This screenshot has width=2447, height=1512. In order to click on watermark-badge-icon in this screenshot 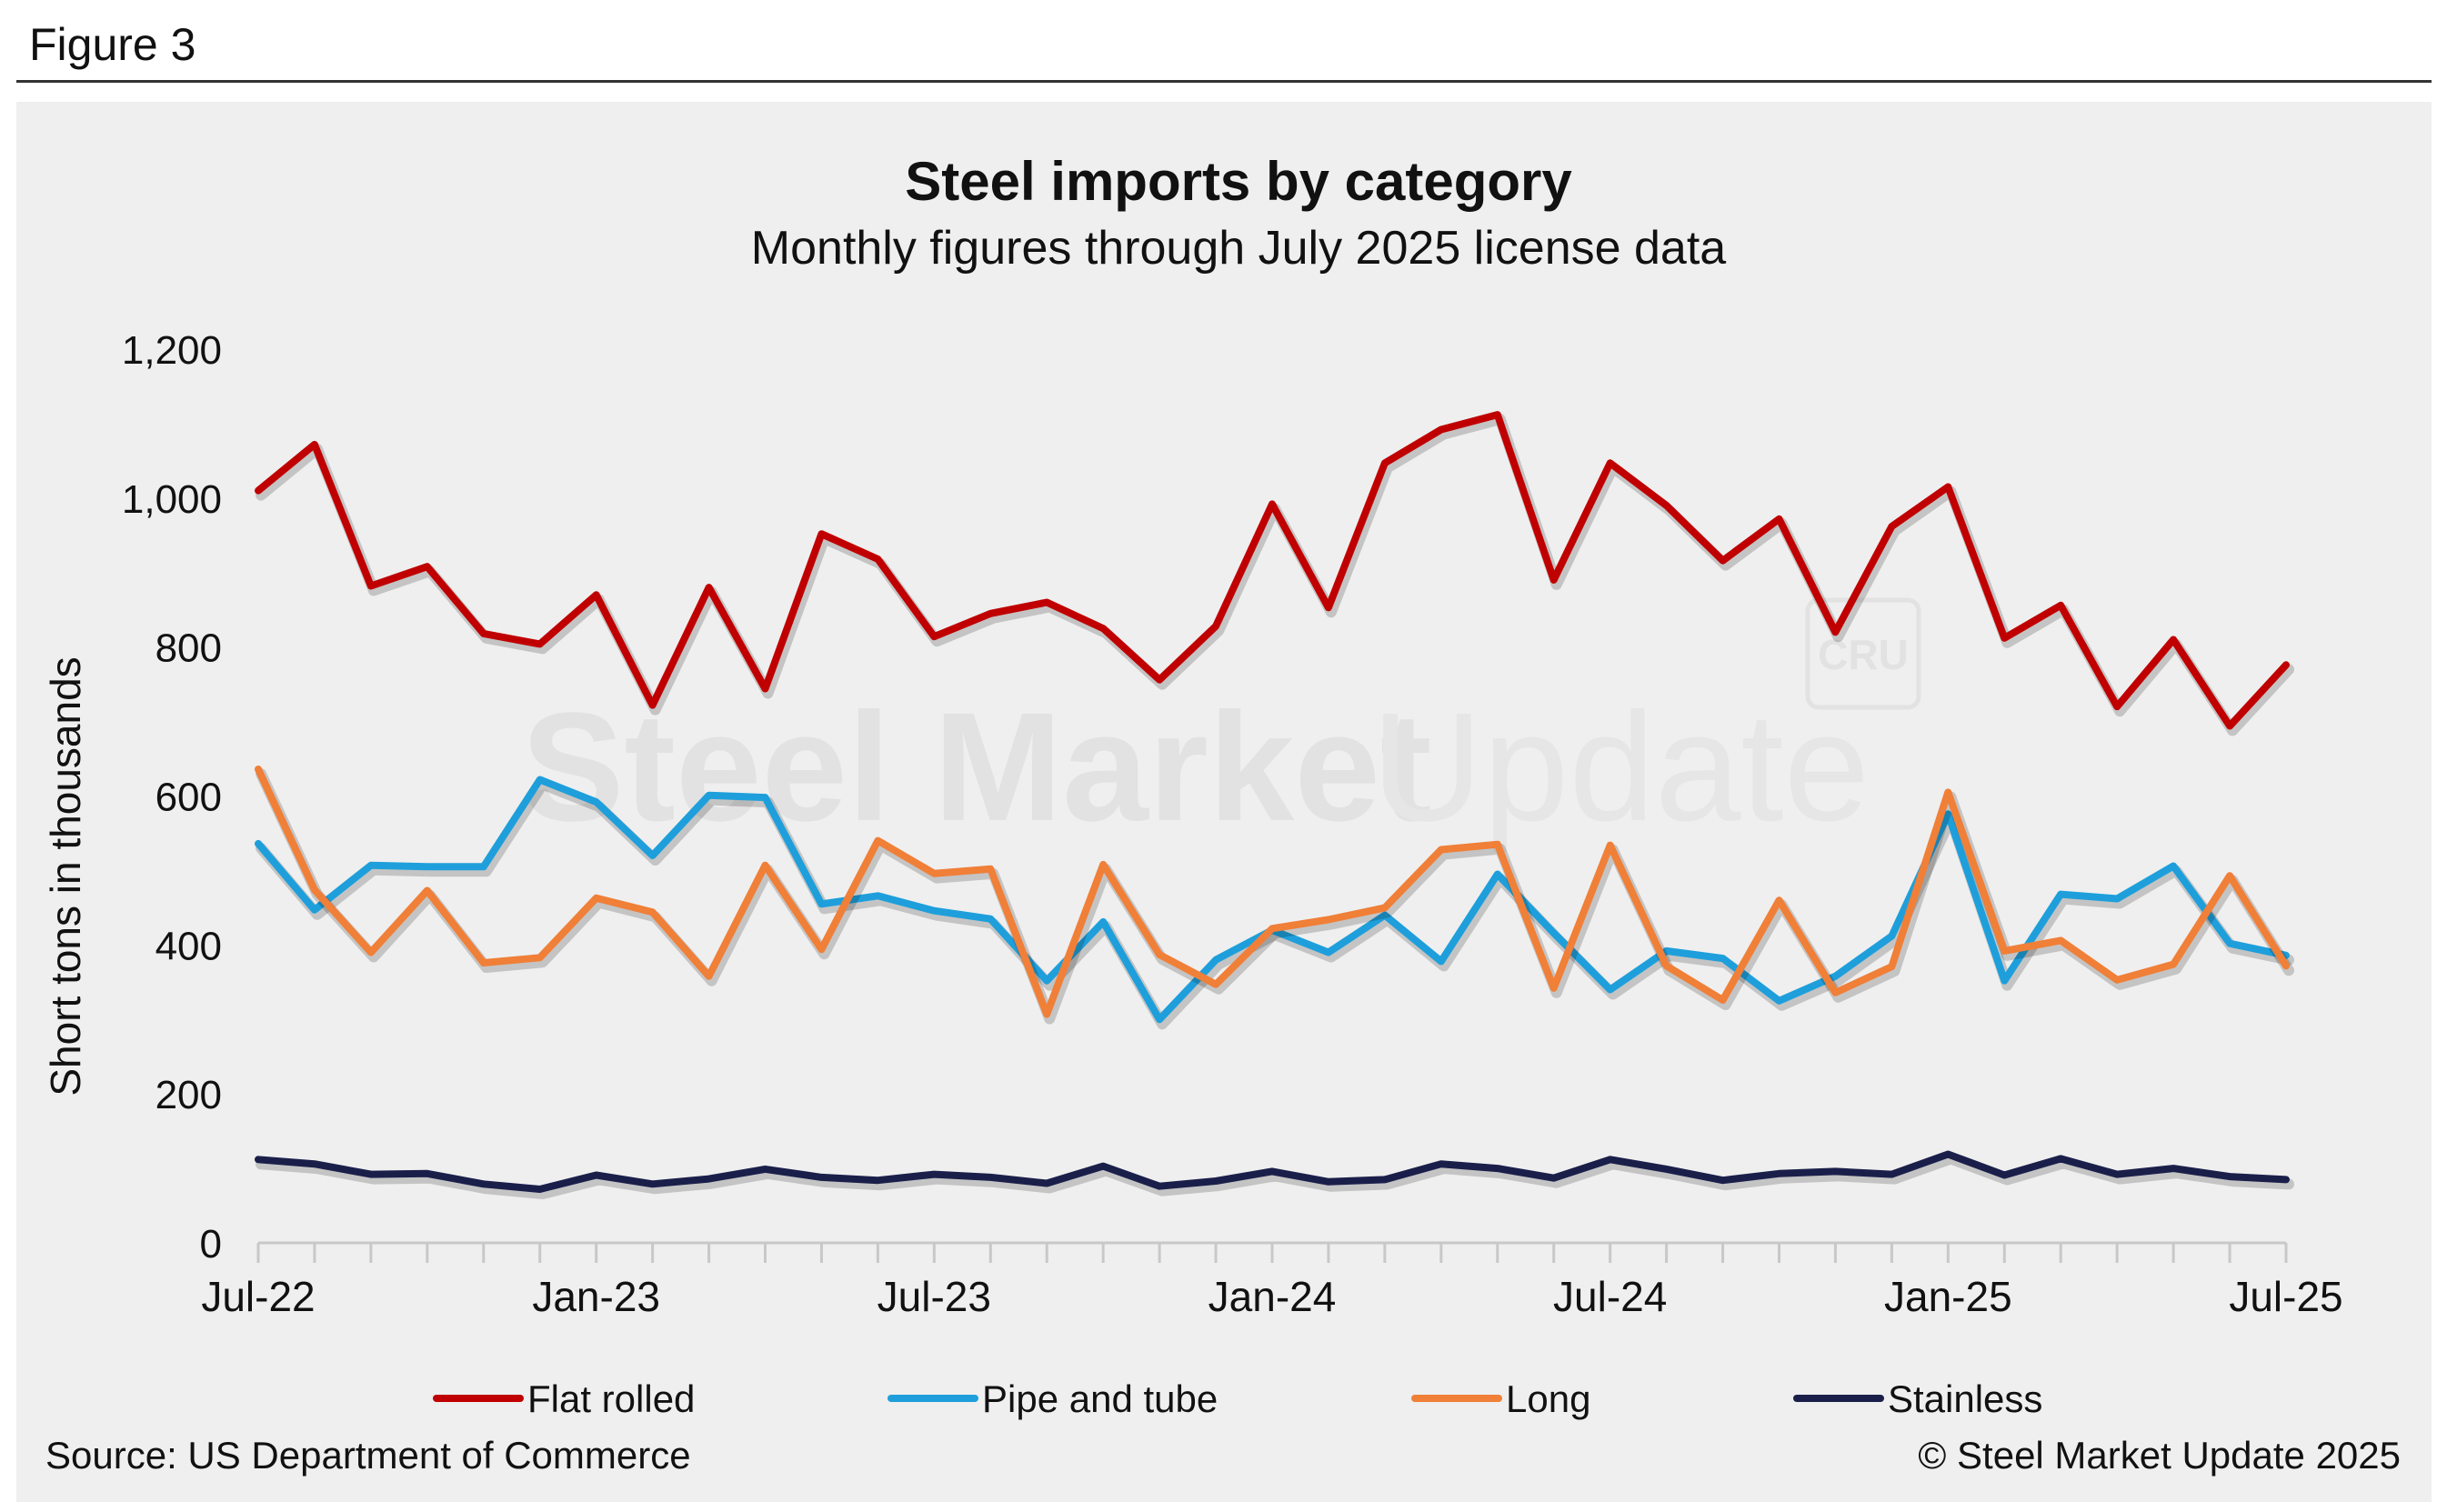, I will do `click(1863, 653)`.